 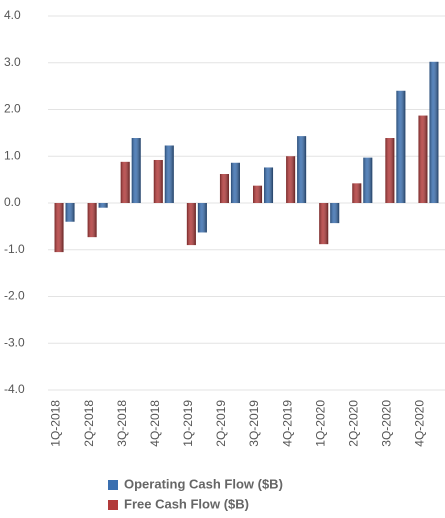 I want to click on x-tick-label: 2Q-2019, so click(x=221, y=423).